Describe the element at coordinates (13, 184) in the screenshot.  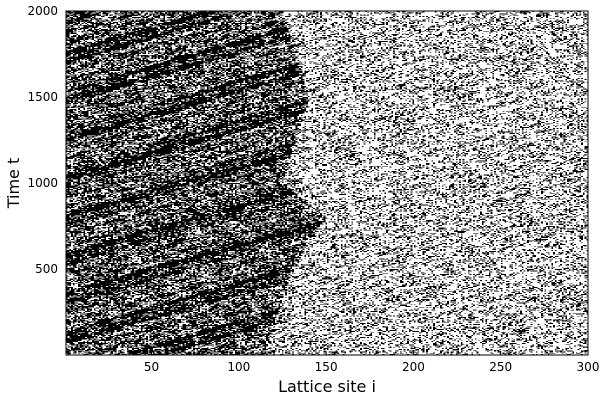
I see `y-axis-title: Time t` at that location.